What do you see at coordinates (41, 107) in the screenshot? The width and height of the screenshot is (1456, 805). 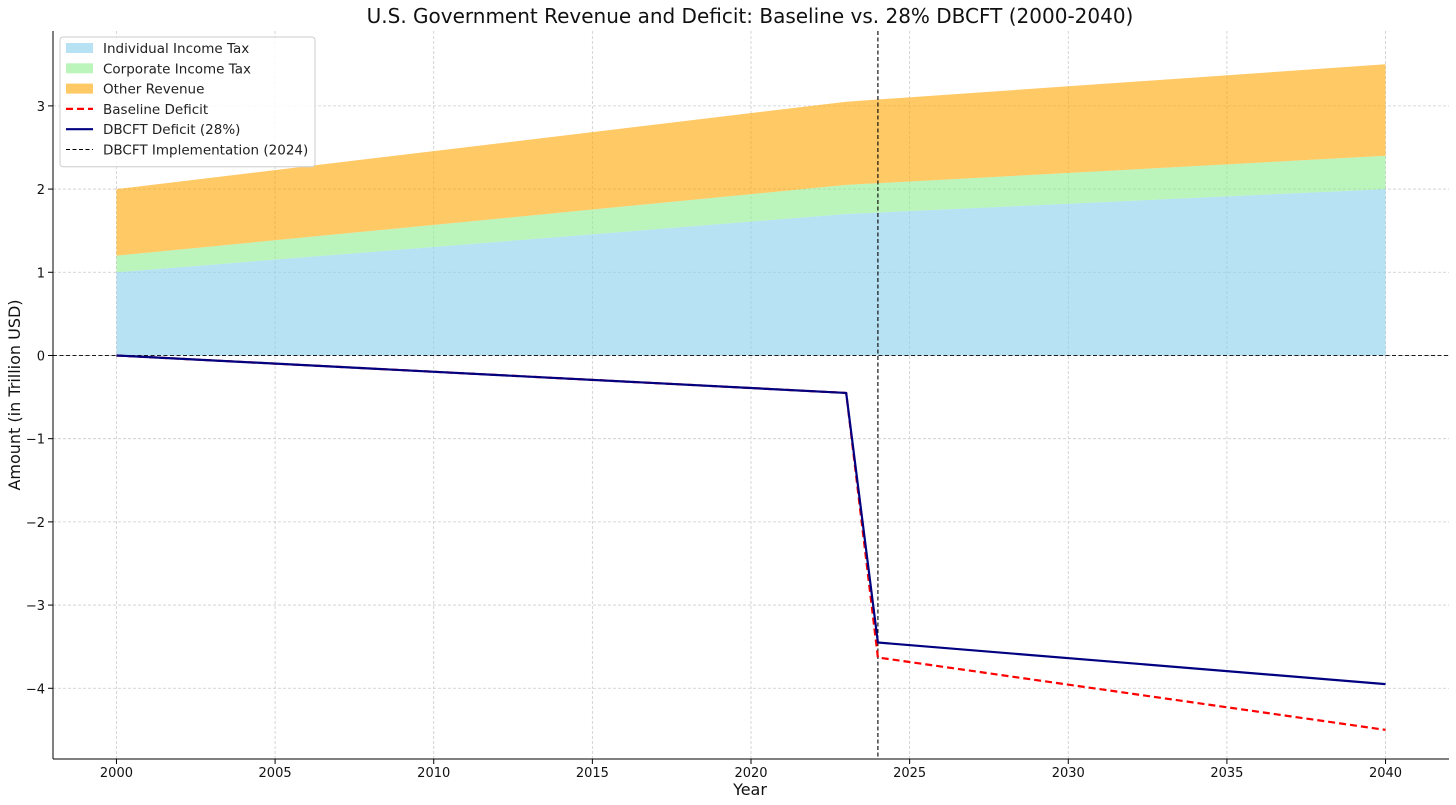 I see `y-tick-label: 3` at bounding box center [41, 107].